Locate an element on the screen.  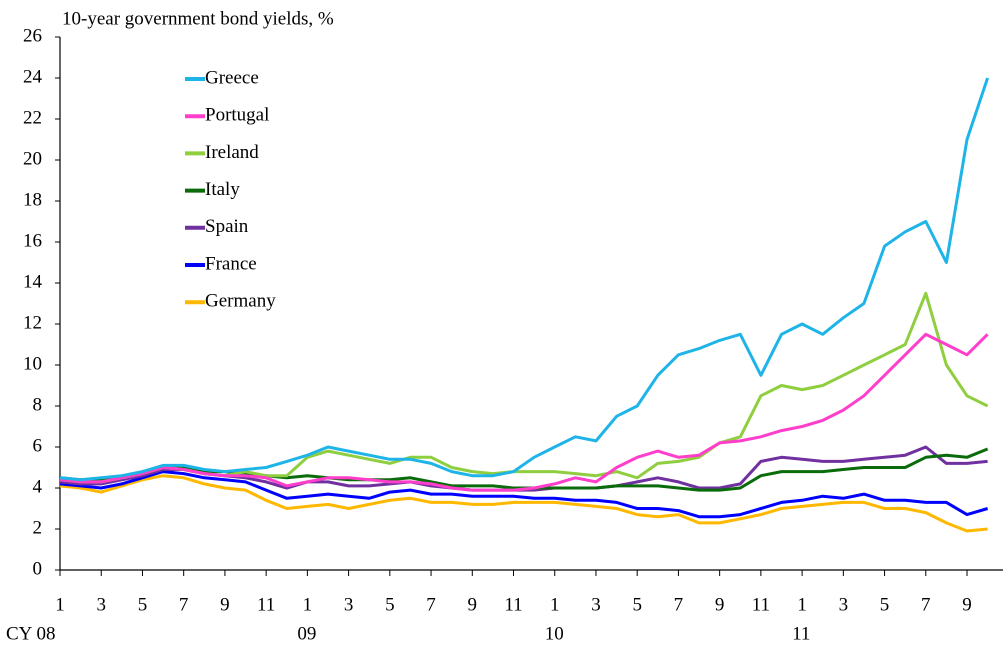
chart-title: 10-year government bond yields, % is located at coordinates (198, 18).